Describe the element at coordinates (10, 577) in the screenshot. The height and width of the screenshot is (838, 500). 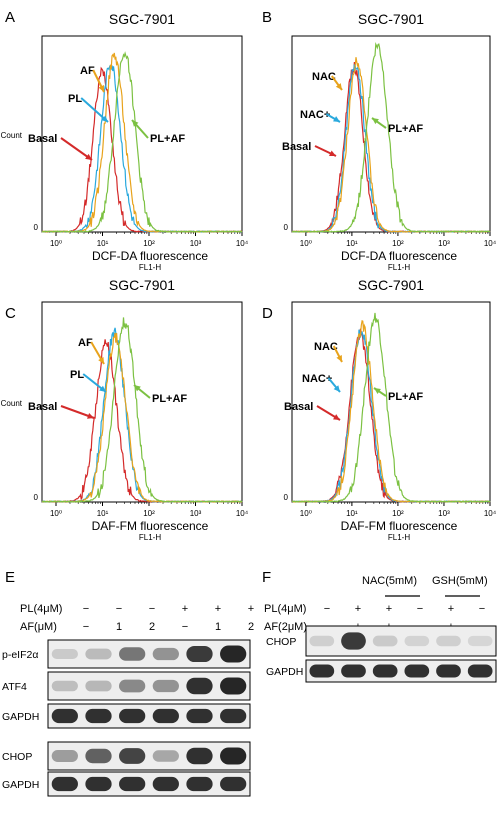
I see `panel-letter: E` at that location.